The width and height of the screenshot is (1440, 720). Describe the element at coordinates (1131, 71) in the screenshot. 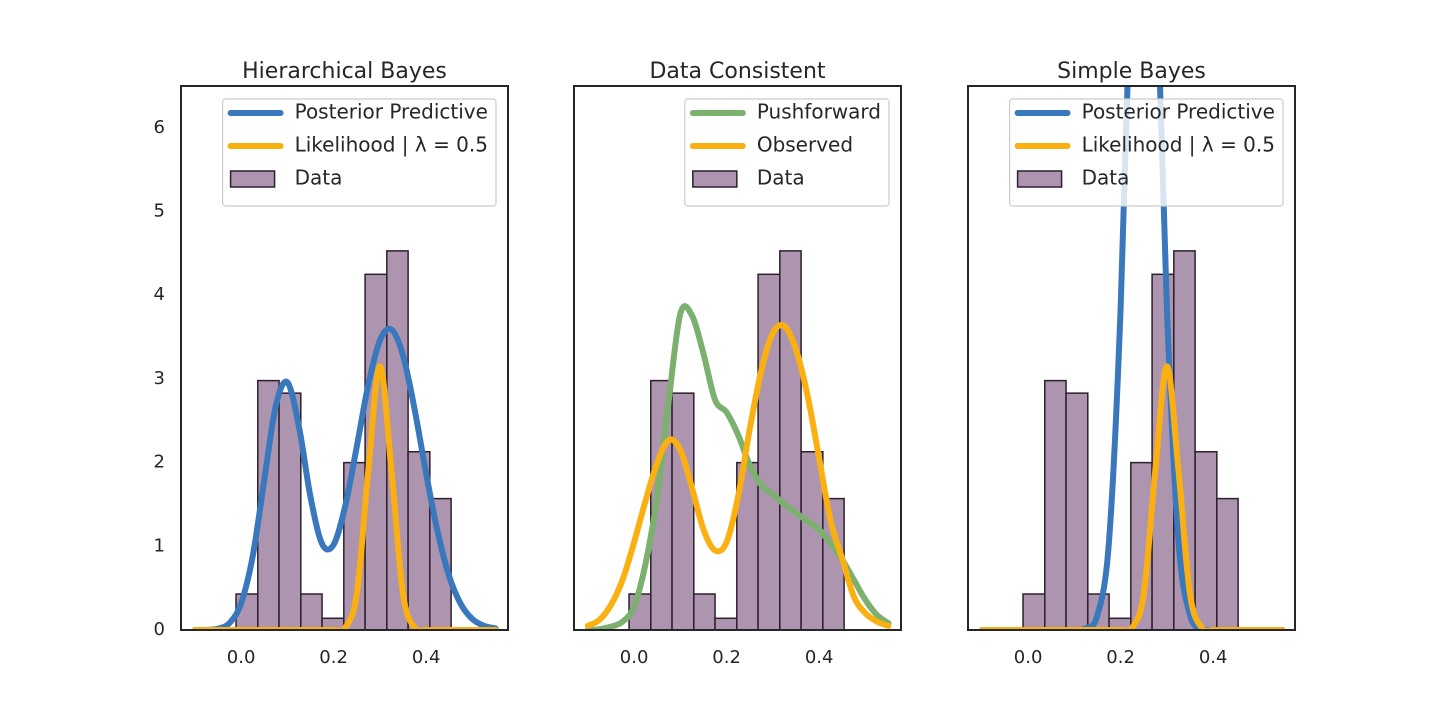

I see `subplot-title: Simple Bayes` at that location.